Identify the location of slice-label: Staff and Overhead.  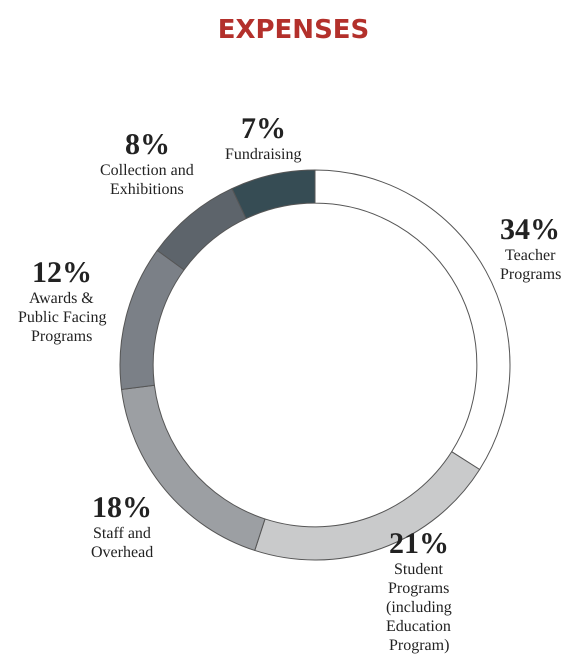
(122, 543).